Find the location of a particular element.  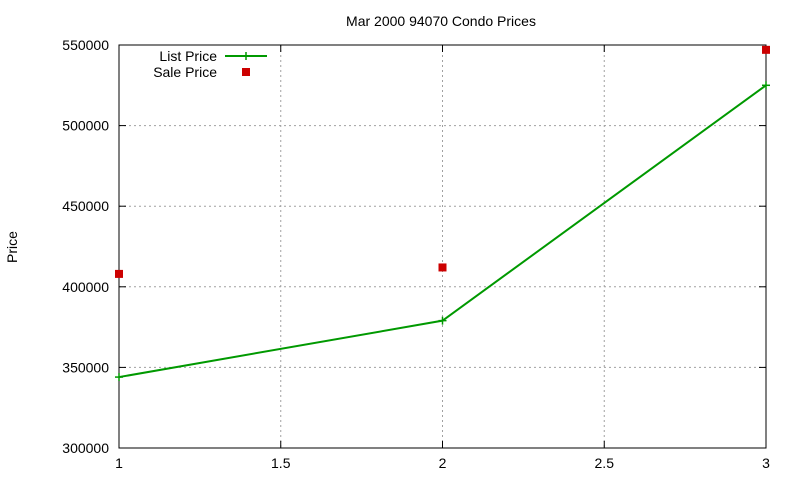

x-tick-label: 1 is located at coordinates (119, 463).